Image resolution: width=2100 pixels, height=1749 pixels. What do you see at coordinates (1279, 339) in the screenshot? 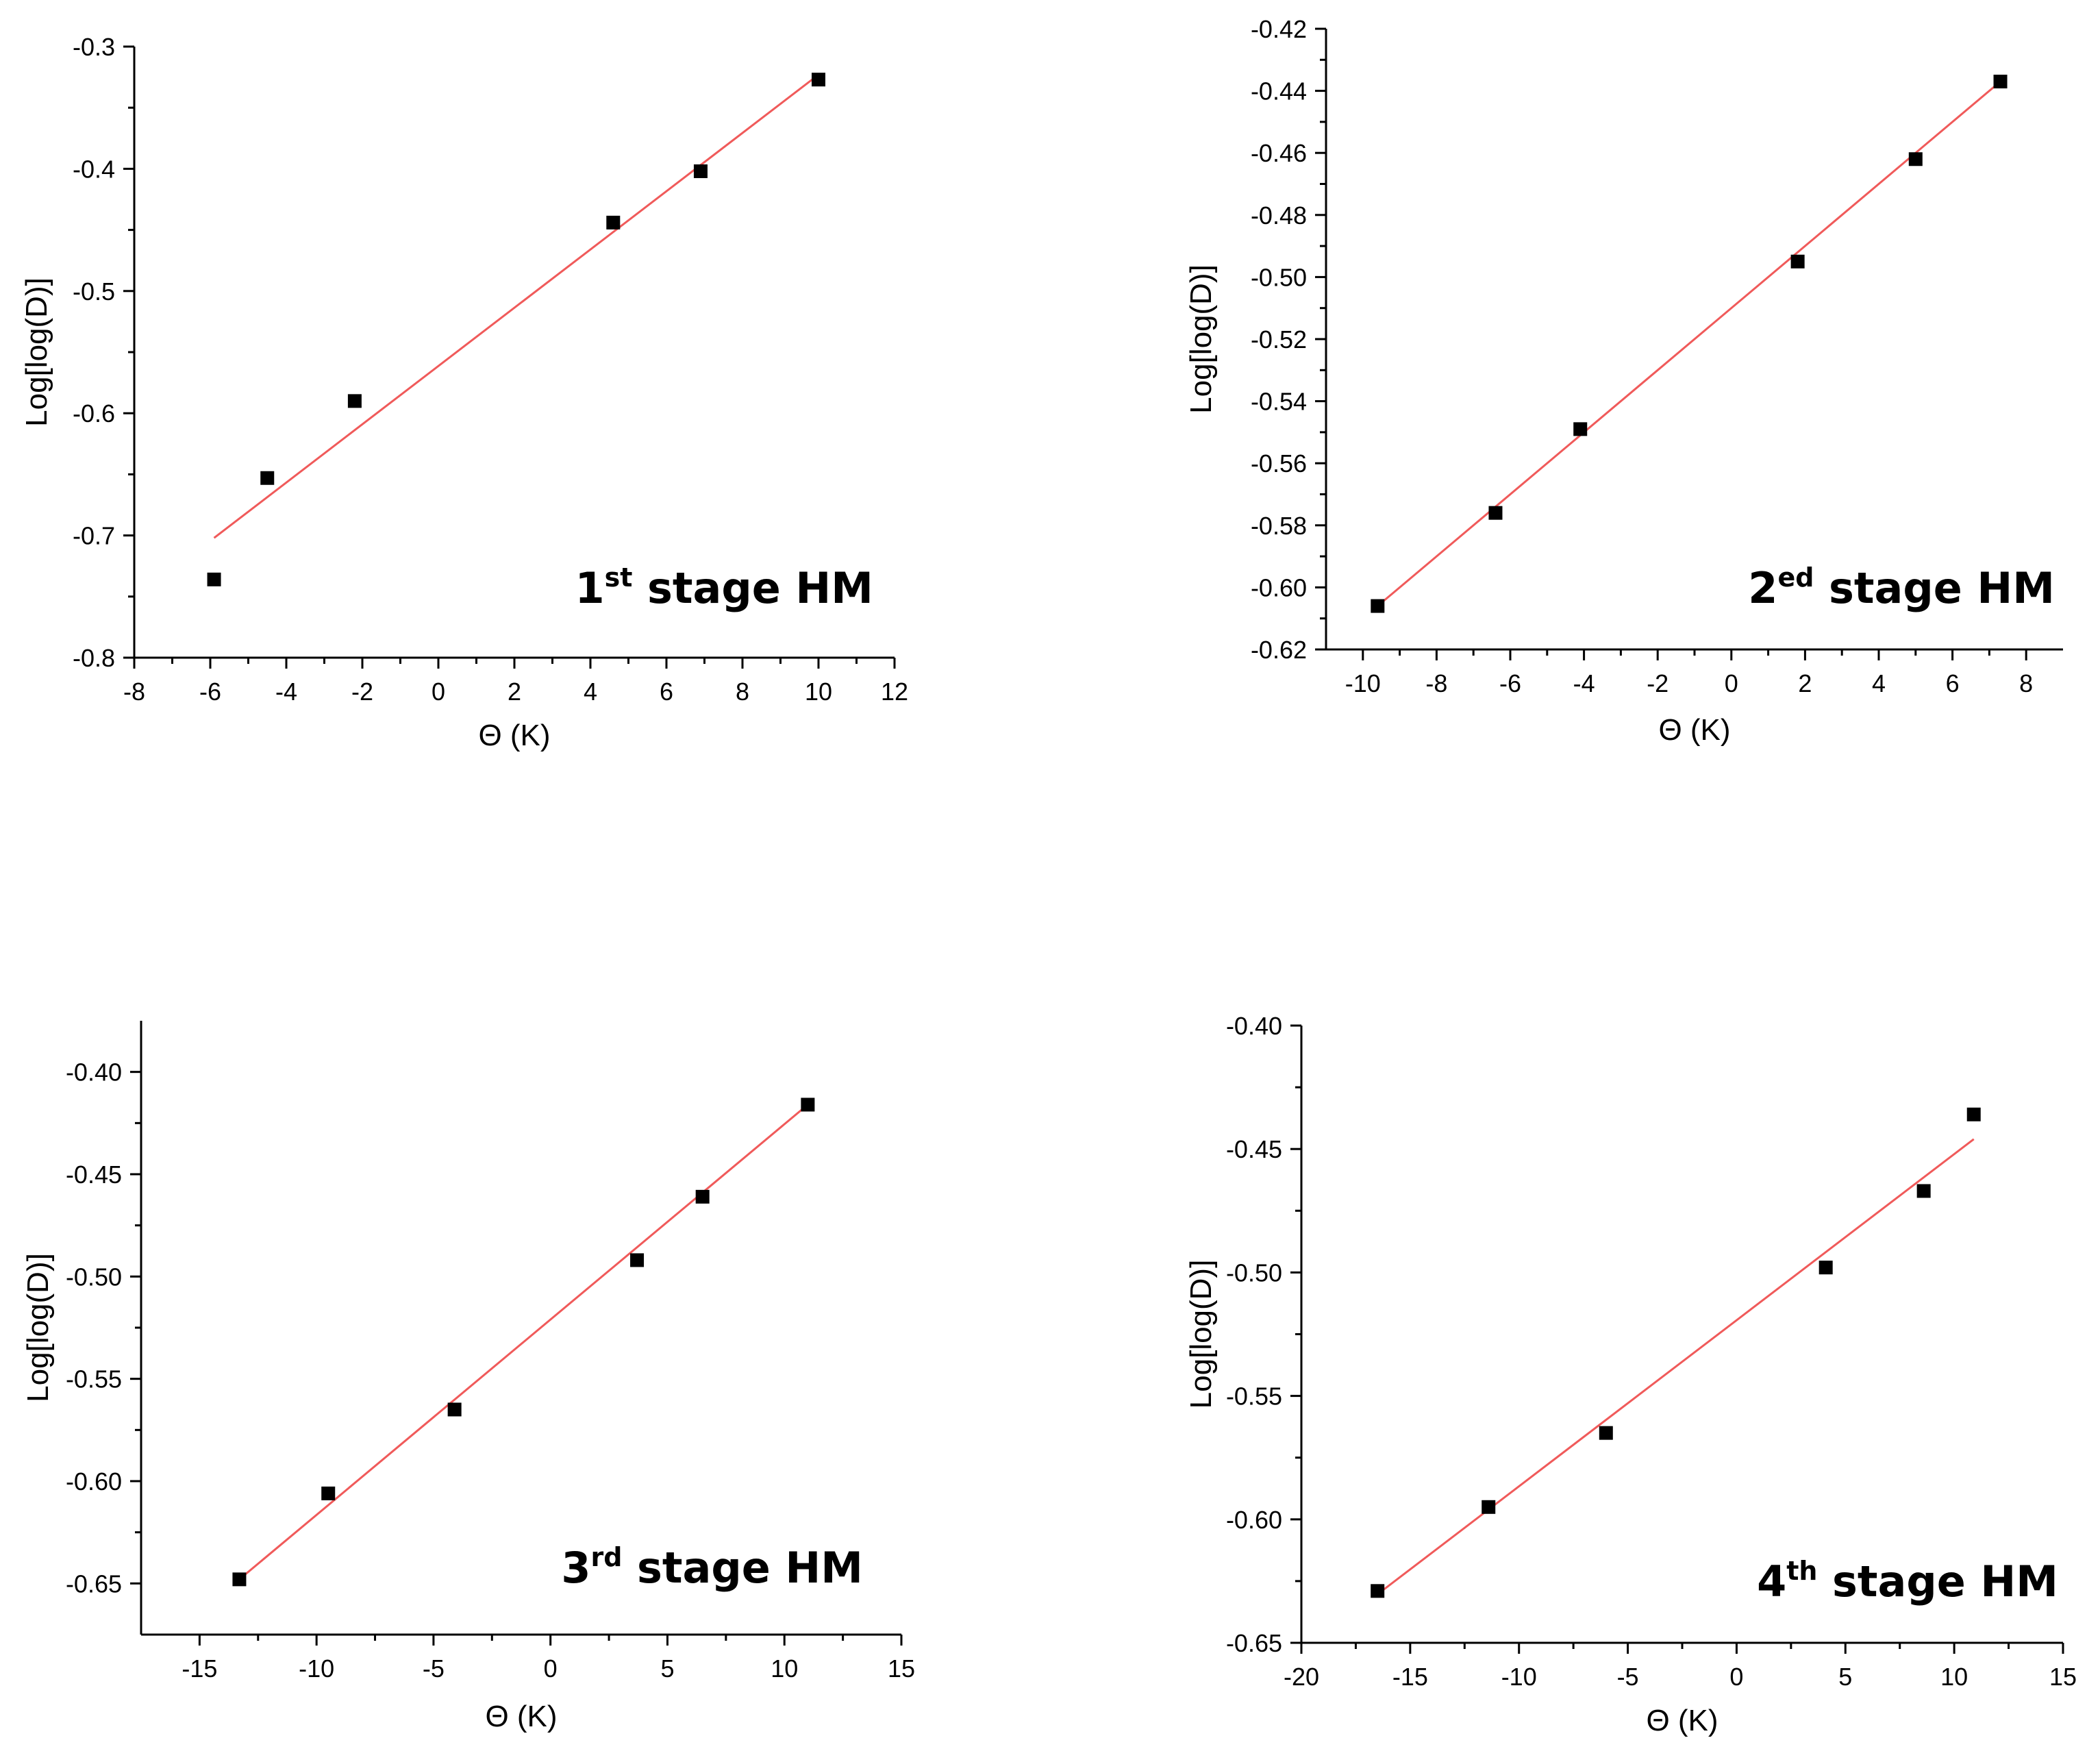
I see `y-tick-label: -0.52` at bounding box center [1279, 339].